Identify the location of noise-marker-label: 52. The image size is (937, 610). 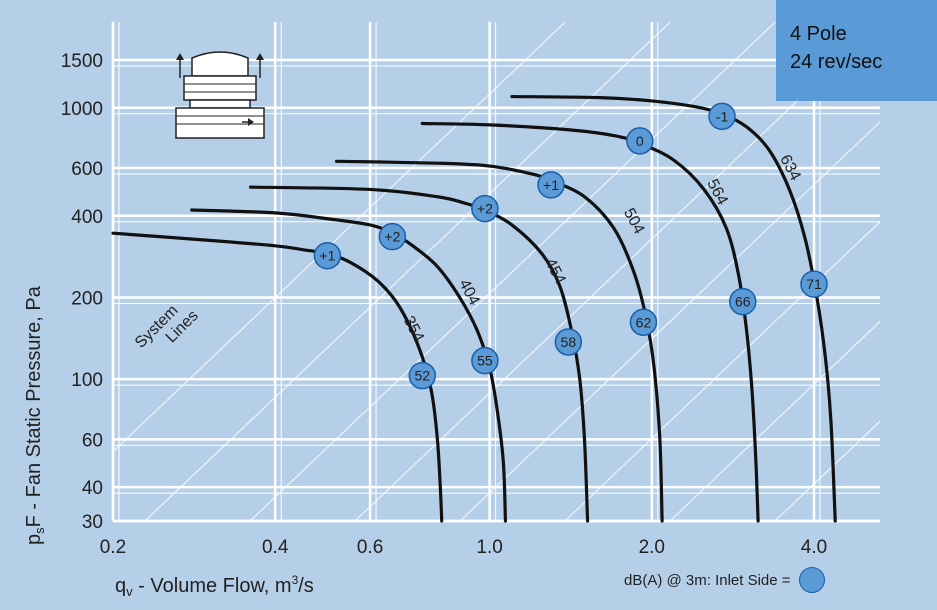
(423, 376).